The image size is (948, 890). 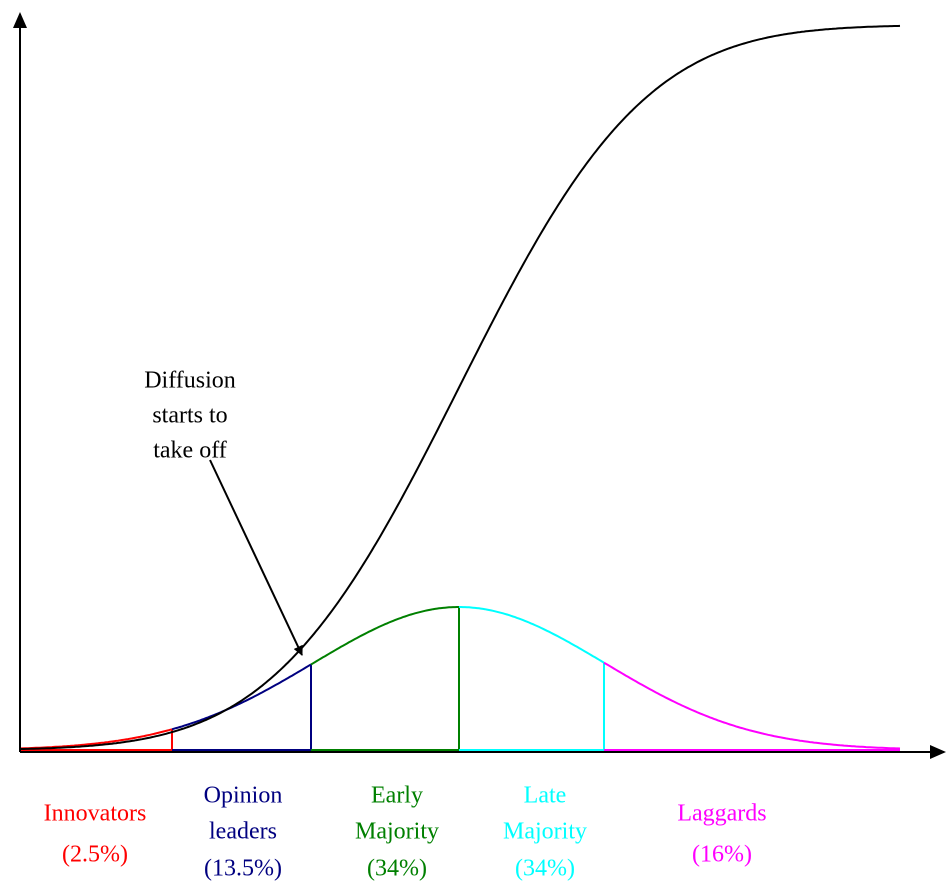 What do you see at coordinates (243, 832) in the screenshot?
I see `segment-label: leaders` at bounding box center [243, 832].